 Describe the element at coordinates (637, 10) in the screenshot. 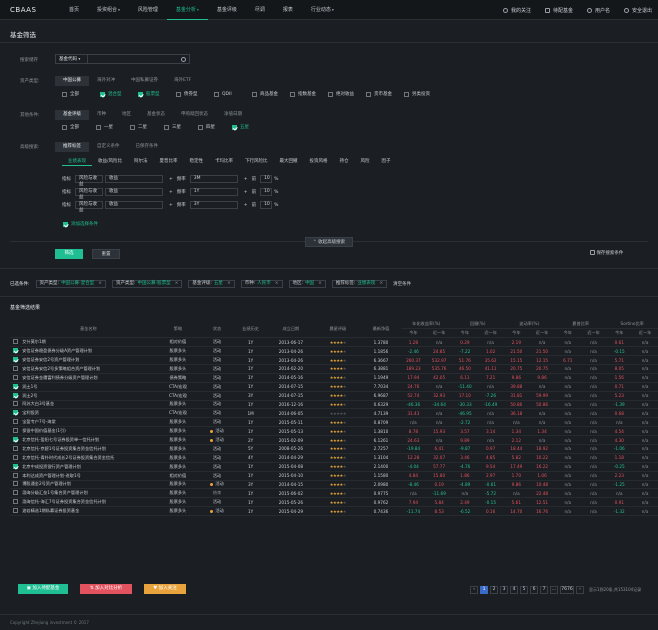

I see `logout-link: 安全退出` at that location.